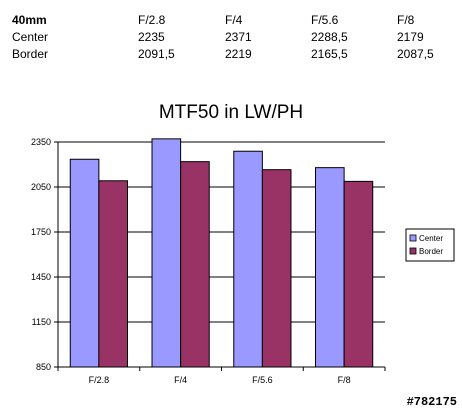 This screenshot has width=462, height=413. What do you see at coordinates (231, 112) in the screenshot?
I see `chart-title: MTF50 in LW/PH` at bounding box center [231, 112].